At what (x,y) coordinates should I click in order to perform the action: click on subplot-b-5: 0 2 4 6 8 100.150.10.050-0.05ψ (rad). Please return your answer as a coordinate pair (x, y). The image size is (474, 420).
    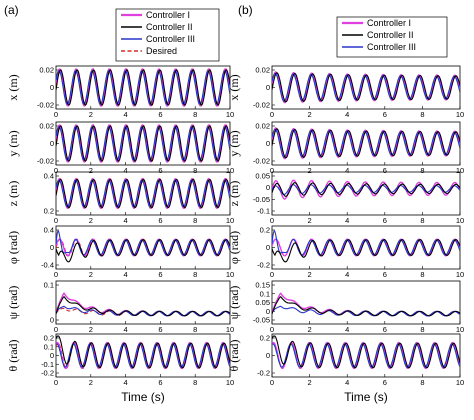
    Looking at the image, I should click on (345, 308).